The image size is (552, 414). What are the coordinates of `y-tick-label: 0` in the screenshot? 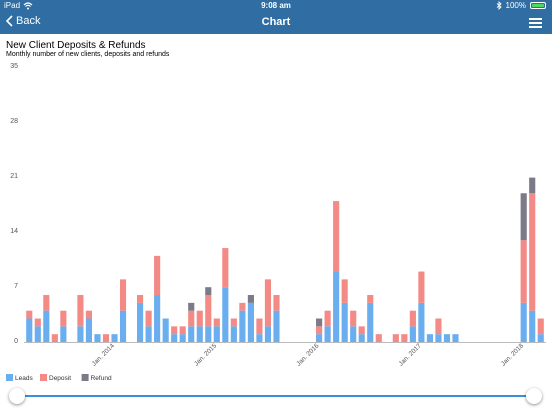 It's located at (16, 341).